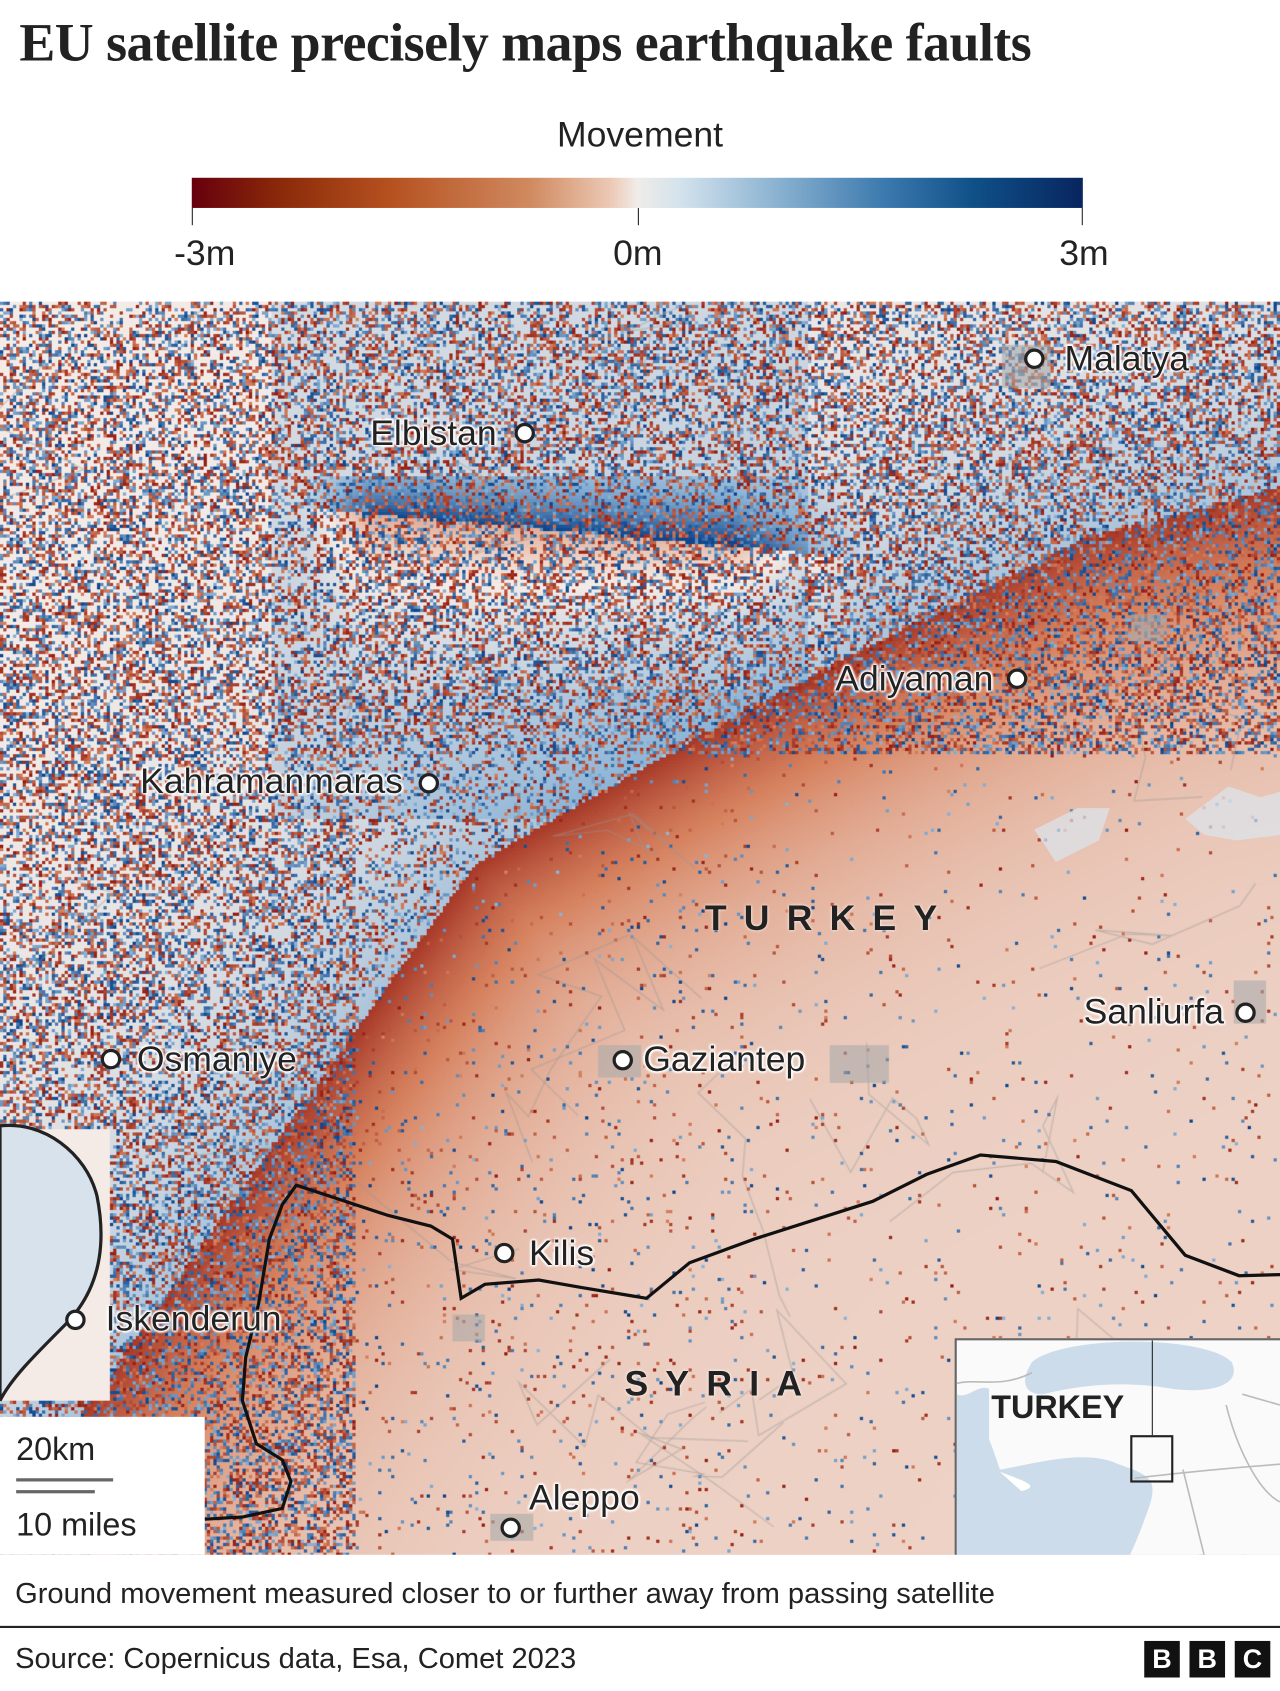  I want to click on locator-inset: TURKEY, so click(1117, 1446).